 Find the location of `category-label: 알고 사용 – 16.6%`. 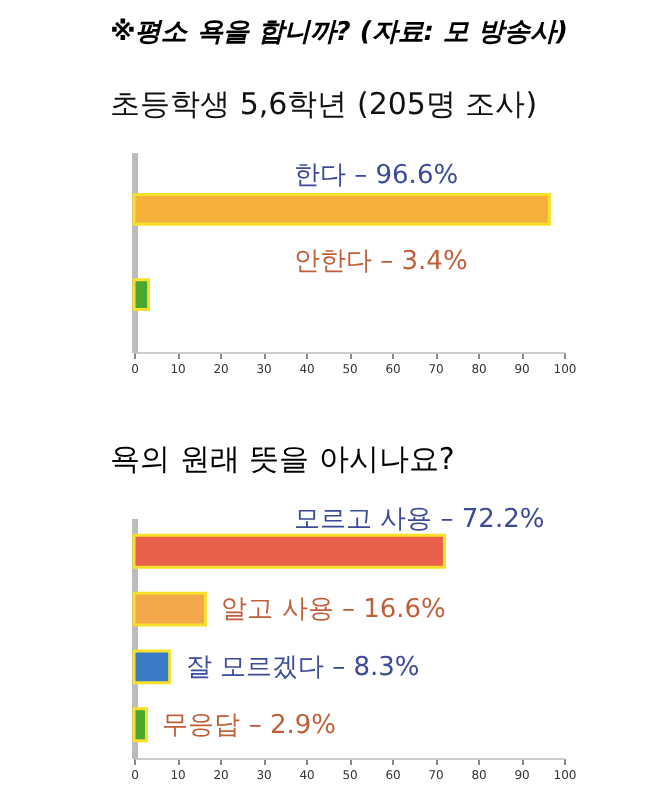

category-label: 알고 사용 – 16.6% is located at coordinates (333, 610).